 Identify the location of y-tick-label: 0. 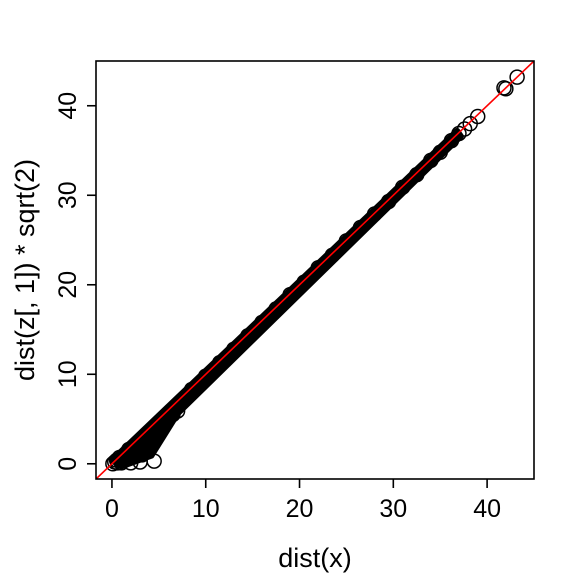
(68, 464).